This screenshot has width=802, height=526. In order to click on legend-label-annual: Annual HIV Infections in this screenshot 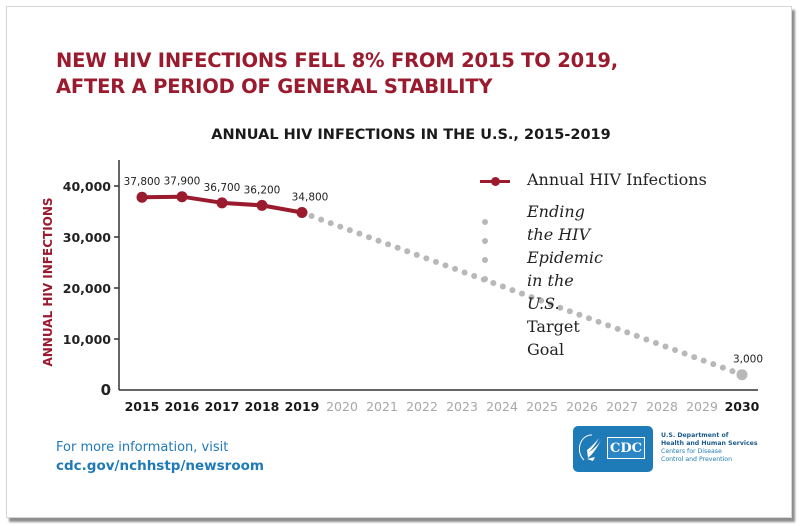, I will do `click(617, 179)`.